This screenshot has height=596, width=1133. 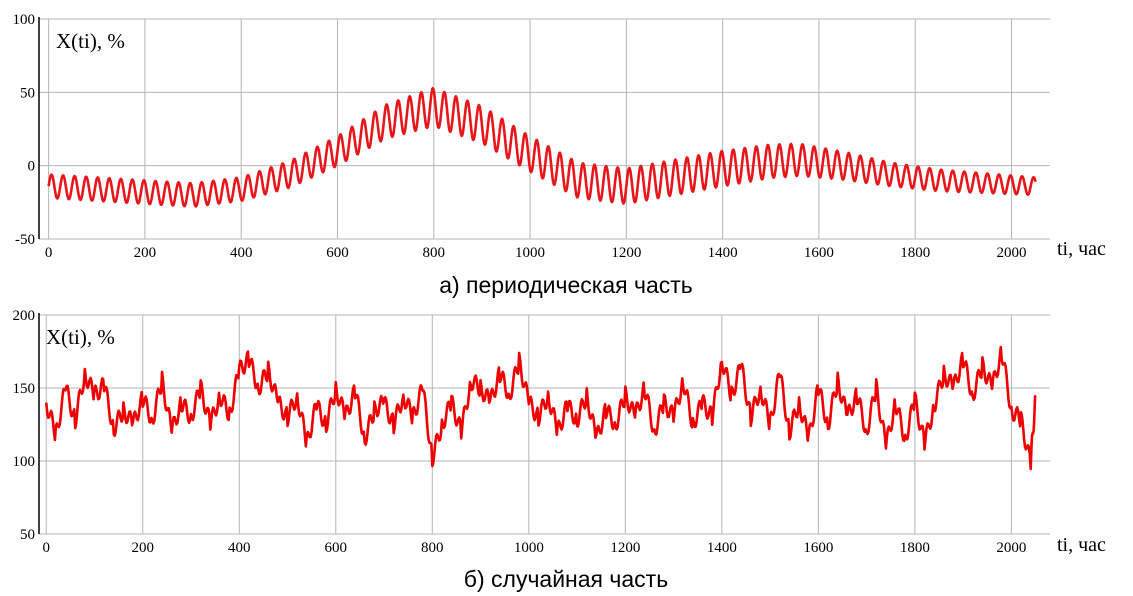 I want to click on y-tick-label-random-1: 100, so click(x=24, y=462).